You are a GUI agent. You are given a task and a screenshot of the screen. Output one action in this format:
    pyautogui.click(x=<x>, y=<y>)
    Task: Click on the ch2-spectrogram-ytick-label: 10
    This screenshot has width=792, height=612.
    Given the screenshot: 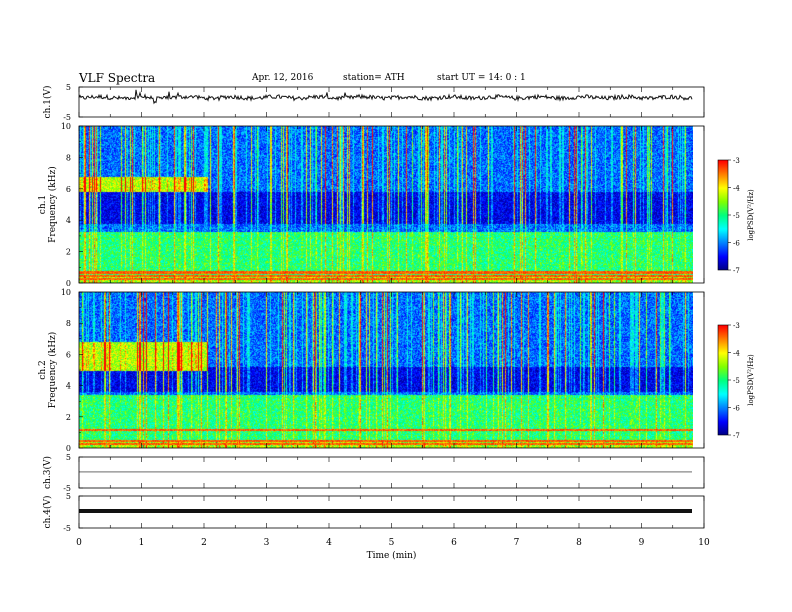 What is the action you would take?
    pyautogui.click(x=66, y=292)
    